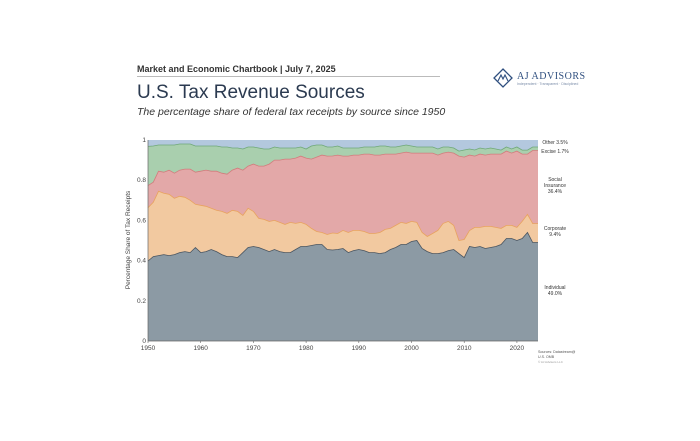  I want to click on boundary-line-excise, so click(342, 147).